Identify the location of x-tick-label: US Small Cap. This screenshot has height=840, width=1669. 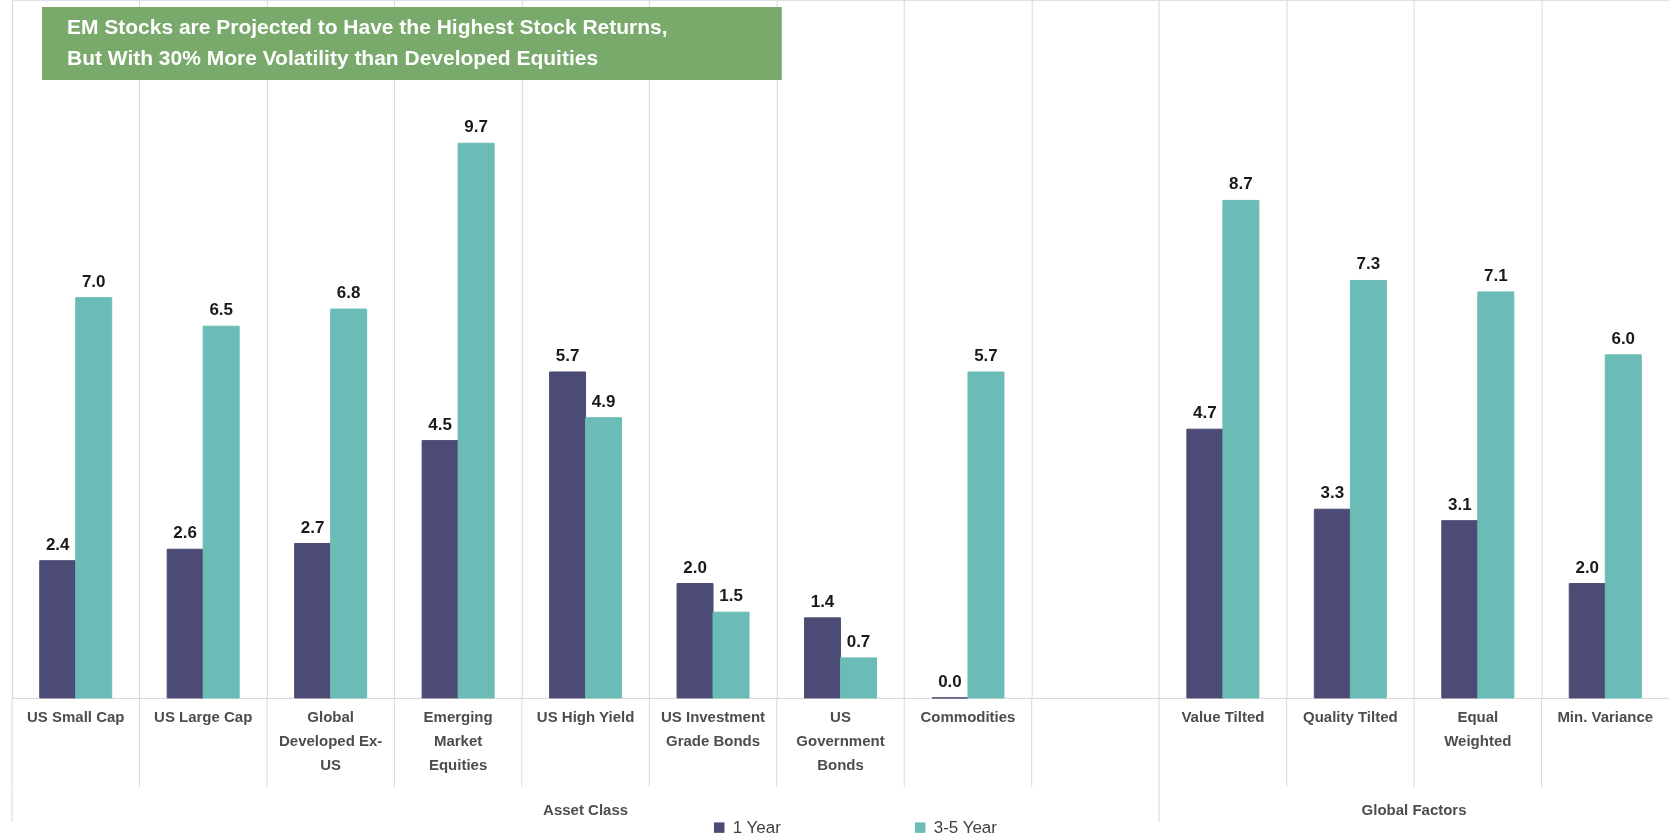
(76, 717).